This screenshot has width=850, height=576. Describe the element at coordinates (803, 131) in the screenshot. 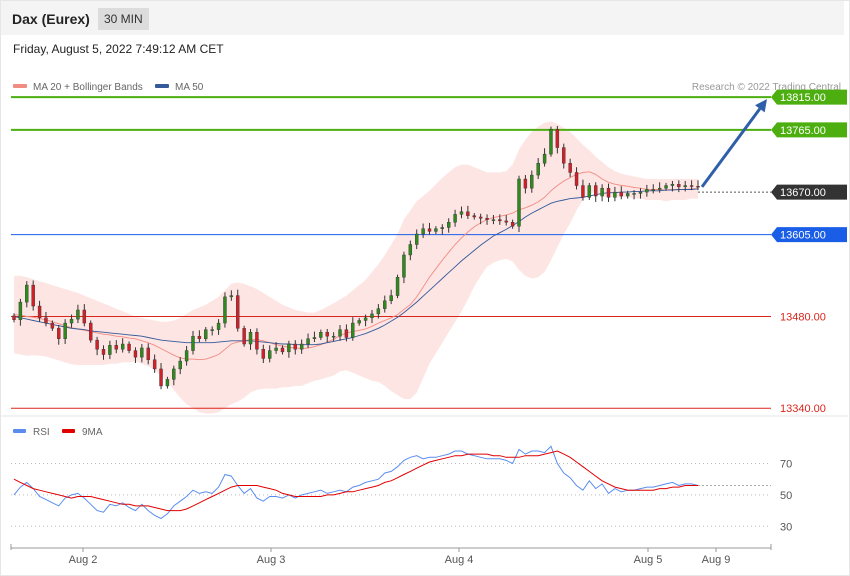

I see `level-label-13765.00: 13765.00` at that location.